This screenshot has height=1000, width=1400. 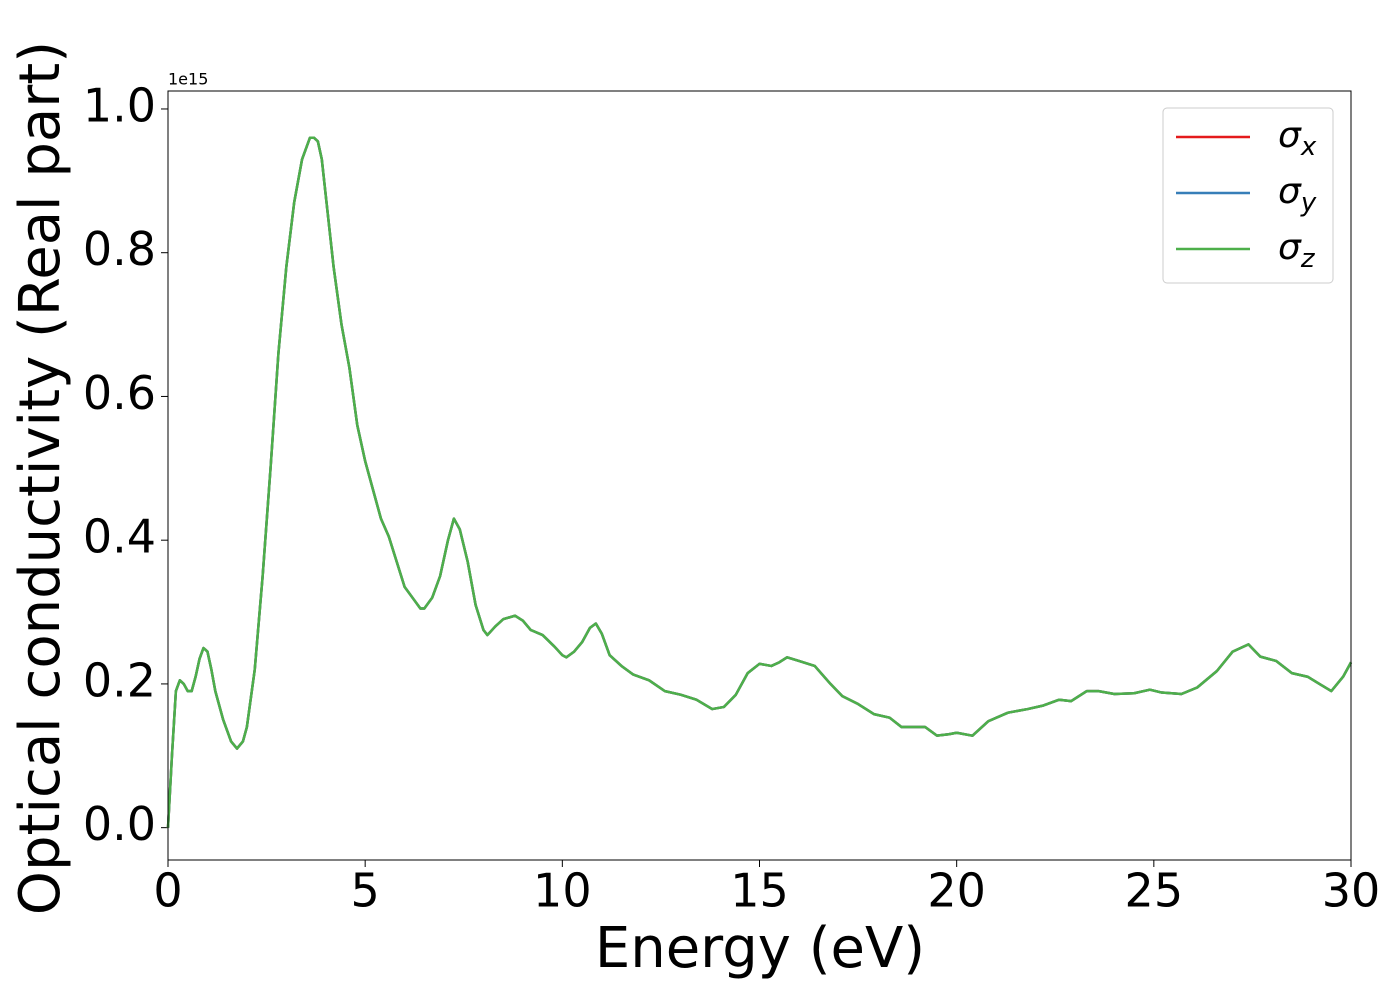 I want to click on x-tick-label: 15, so click(x=759, y=891).